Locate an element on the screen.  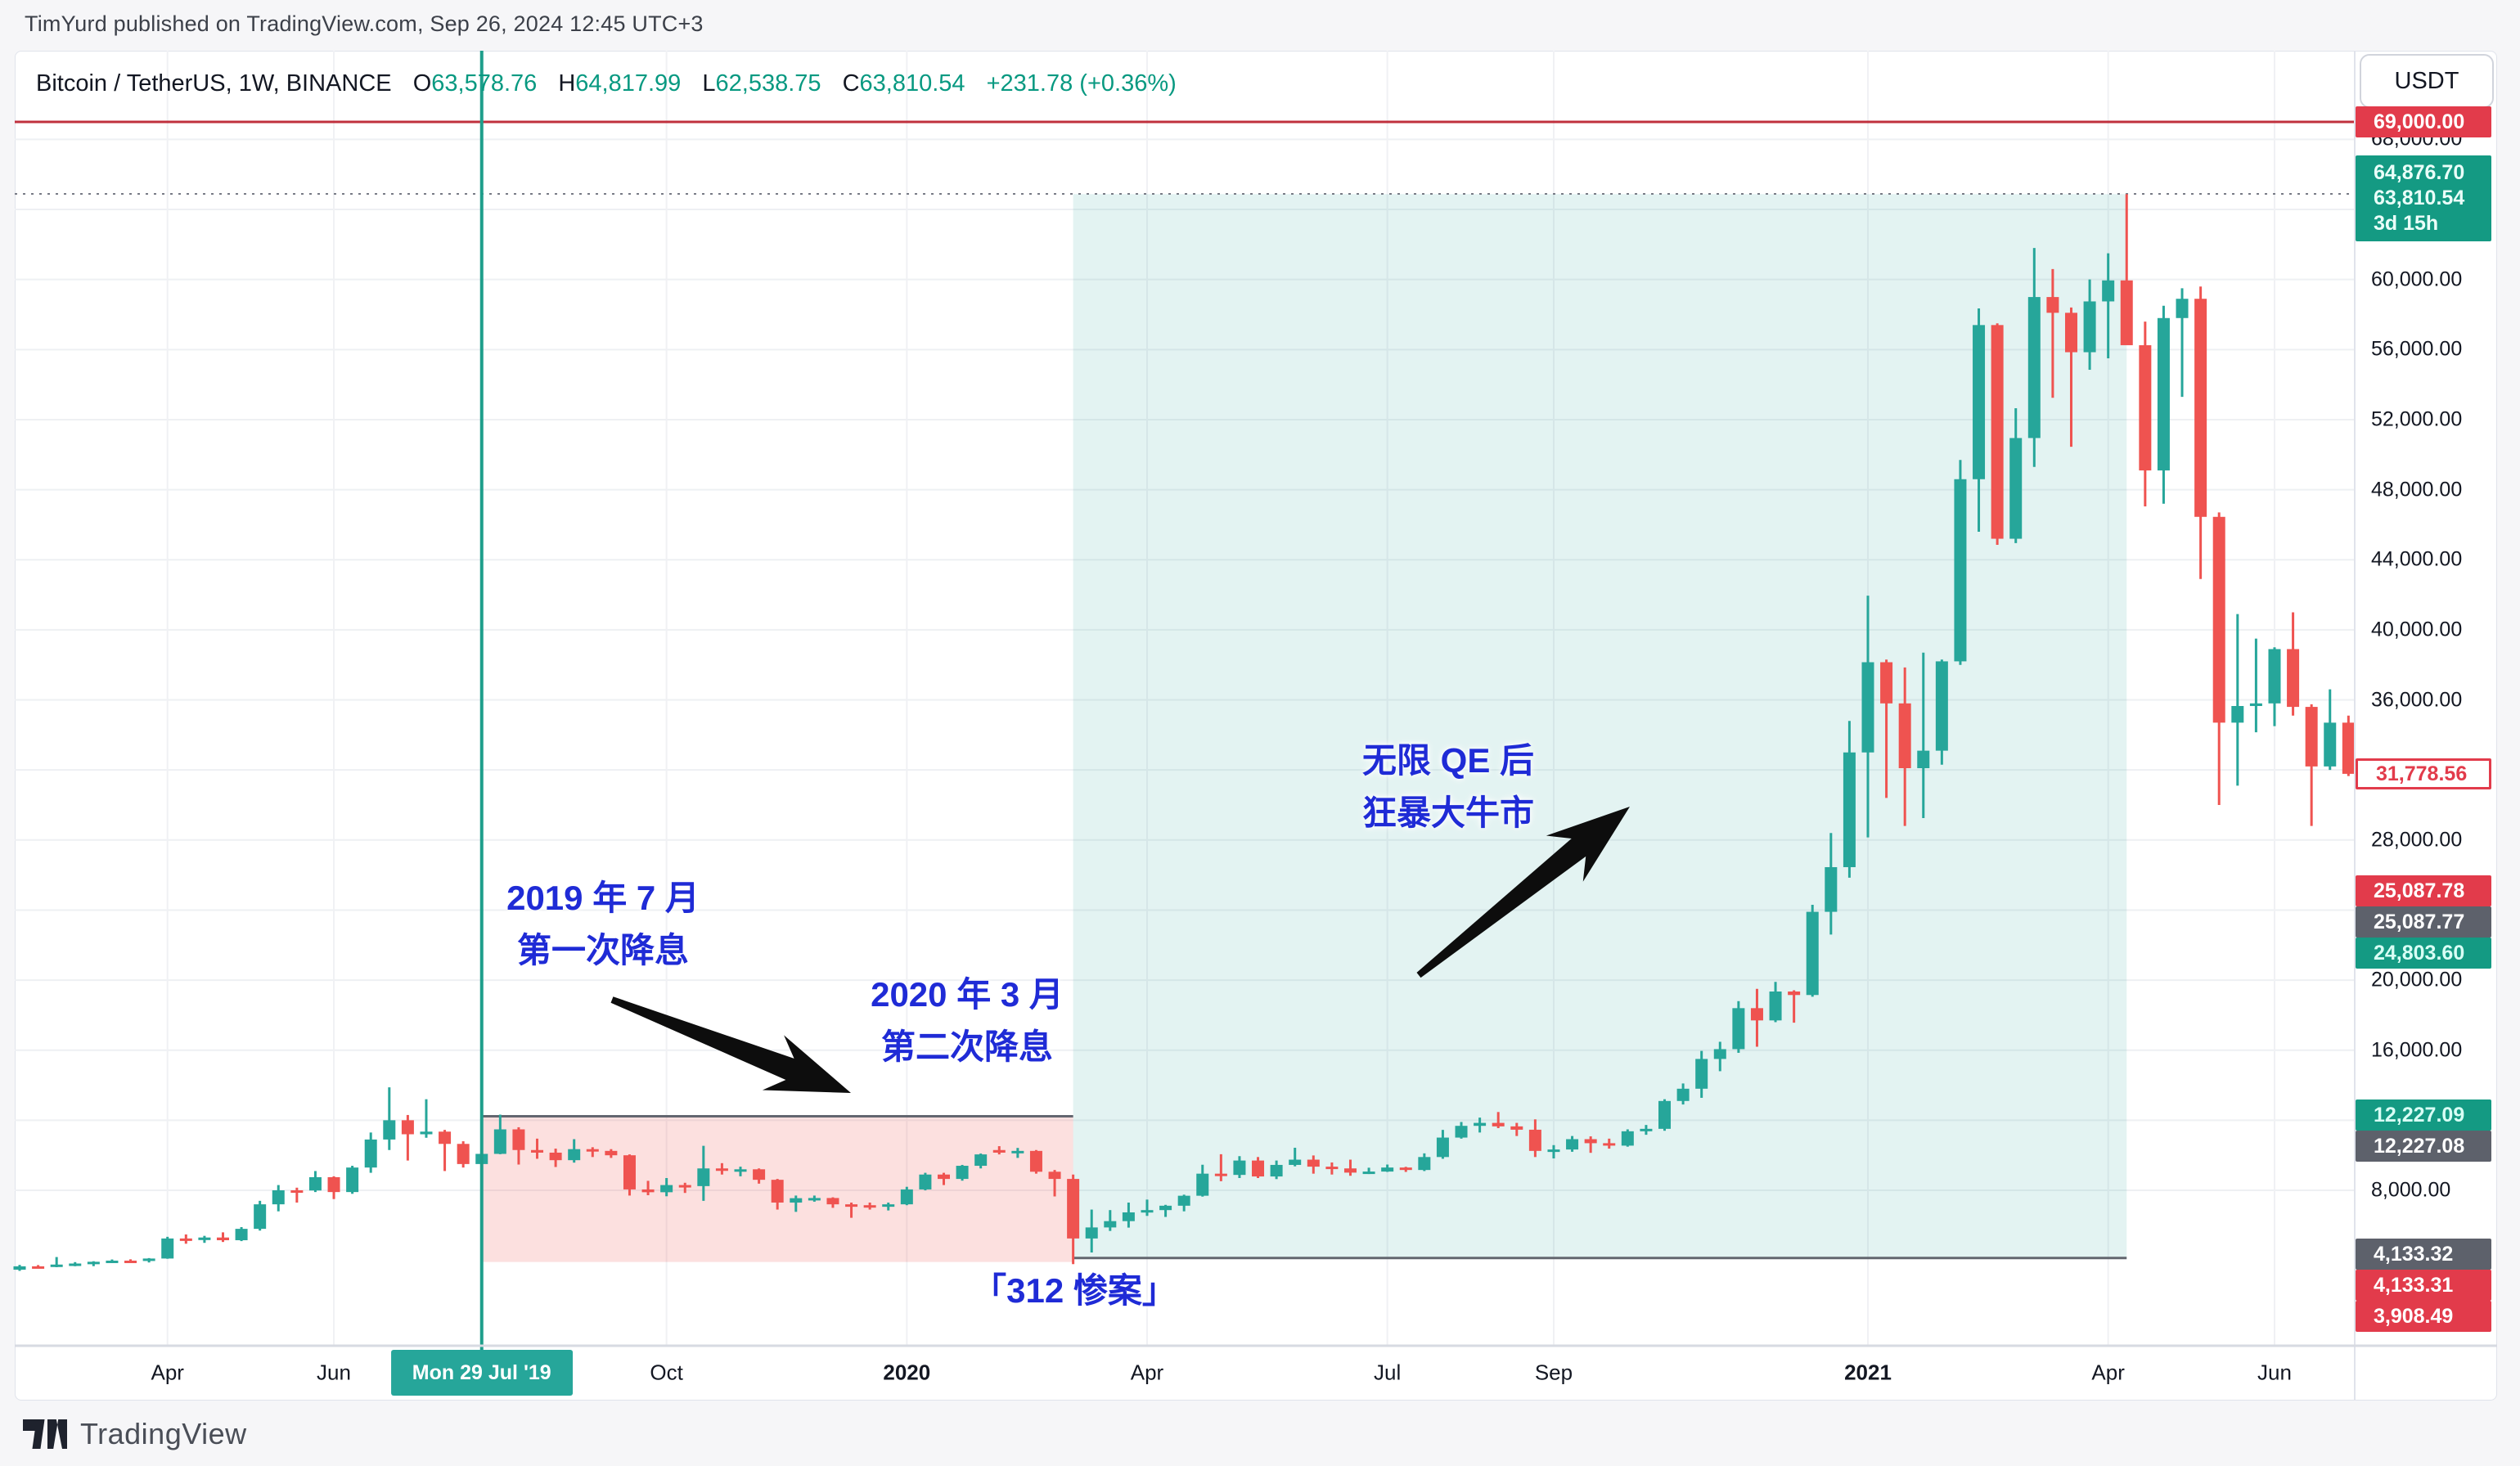
arrow-to-bull-market is located at coordinates (1523, 892).